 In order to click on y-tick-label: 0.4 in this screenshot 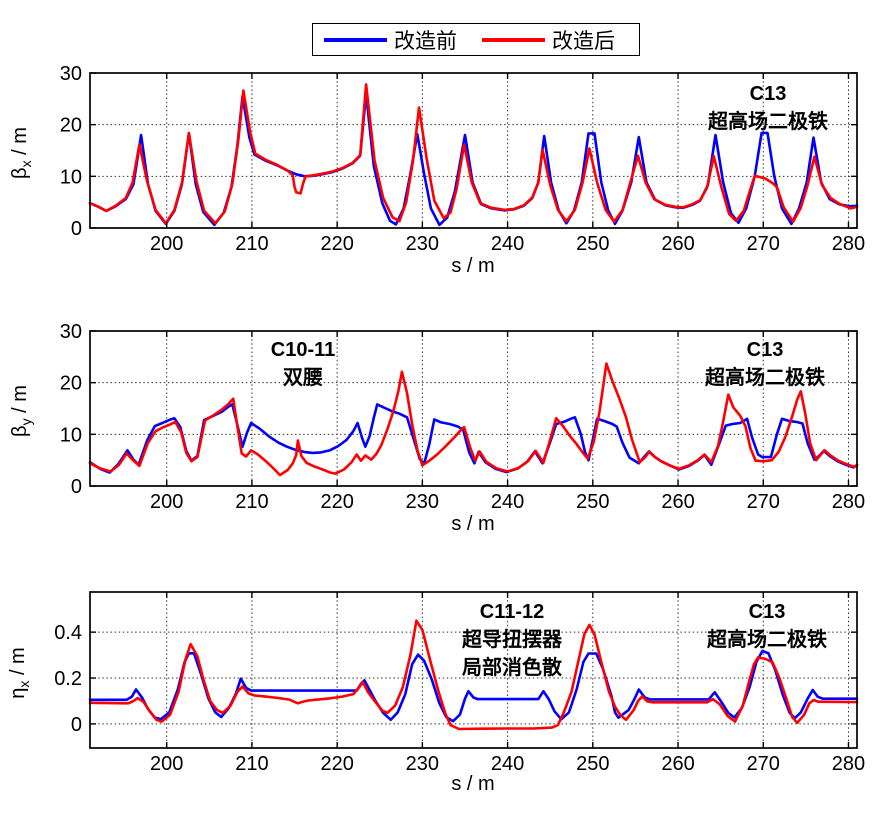, I will do `click(68, 633)`.